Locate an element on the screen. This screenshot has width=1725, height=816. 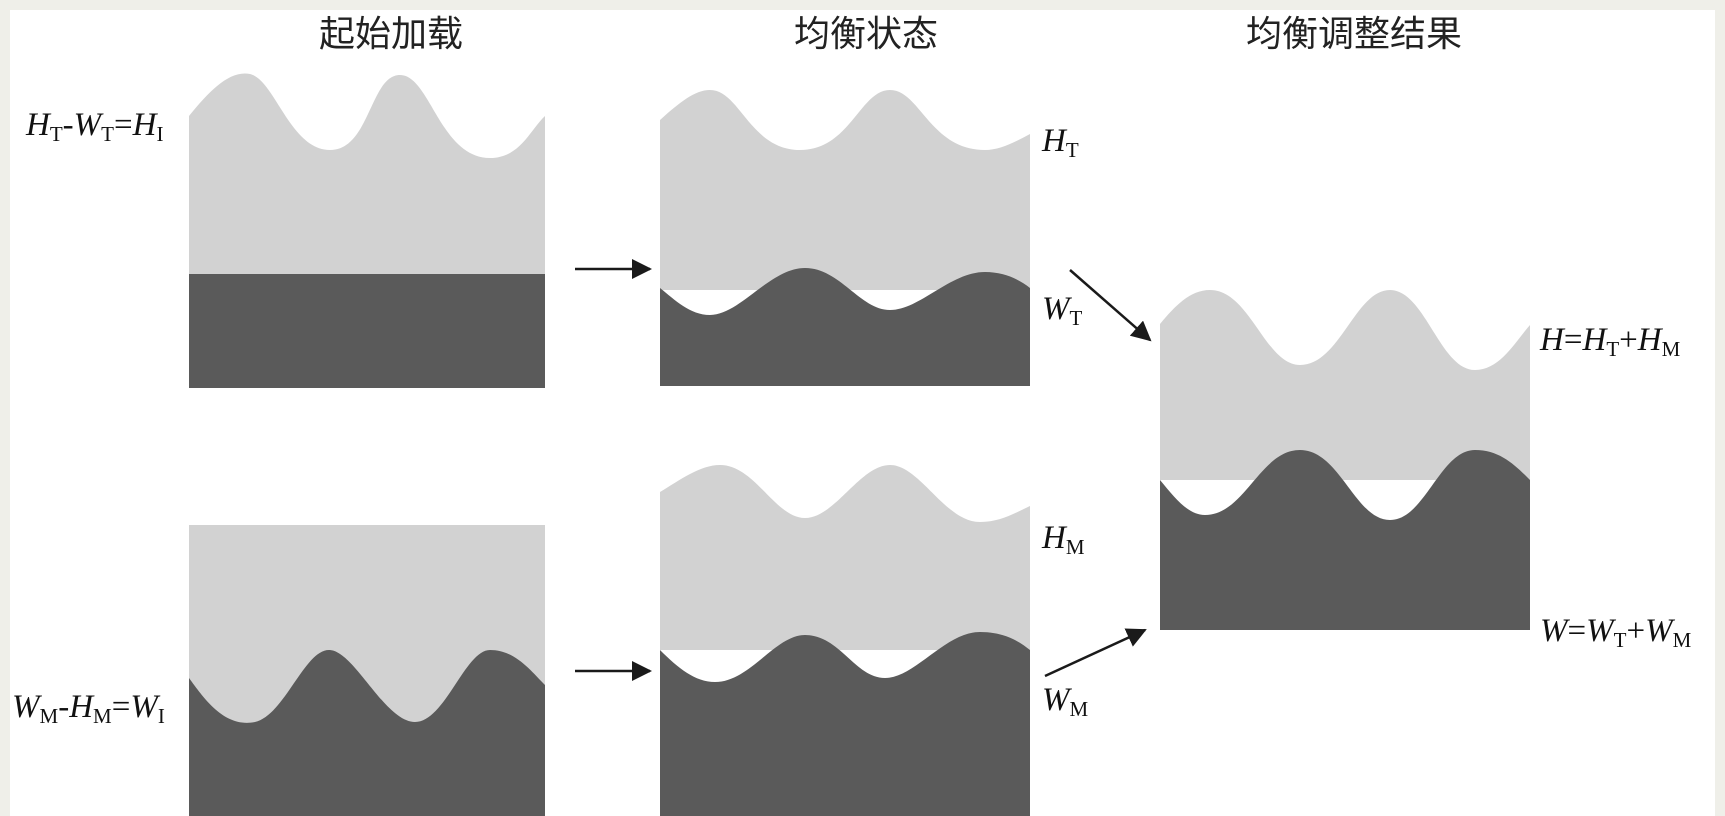
label-initial-moho-load: WM-HM=WI is located at coordinates (88, 708).